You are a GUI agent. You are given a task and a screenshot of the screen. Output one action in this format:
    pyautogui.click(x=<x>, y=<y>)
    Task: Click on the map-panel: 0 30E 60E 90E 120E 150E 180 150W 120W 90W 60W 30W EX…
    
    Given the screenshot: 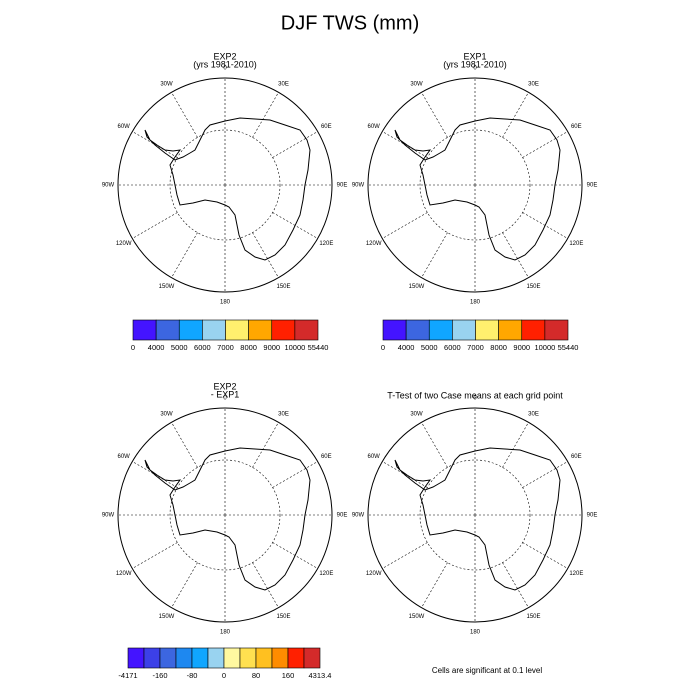 What is the action you would take?
    pyautogui.click(x=225, y=178)
    